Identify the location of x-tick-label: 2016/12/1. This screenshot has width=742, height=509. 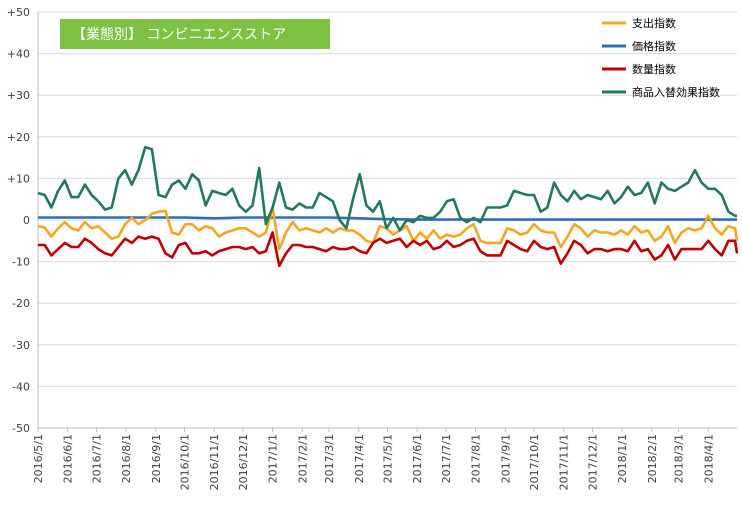
(243, 462).